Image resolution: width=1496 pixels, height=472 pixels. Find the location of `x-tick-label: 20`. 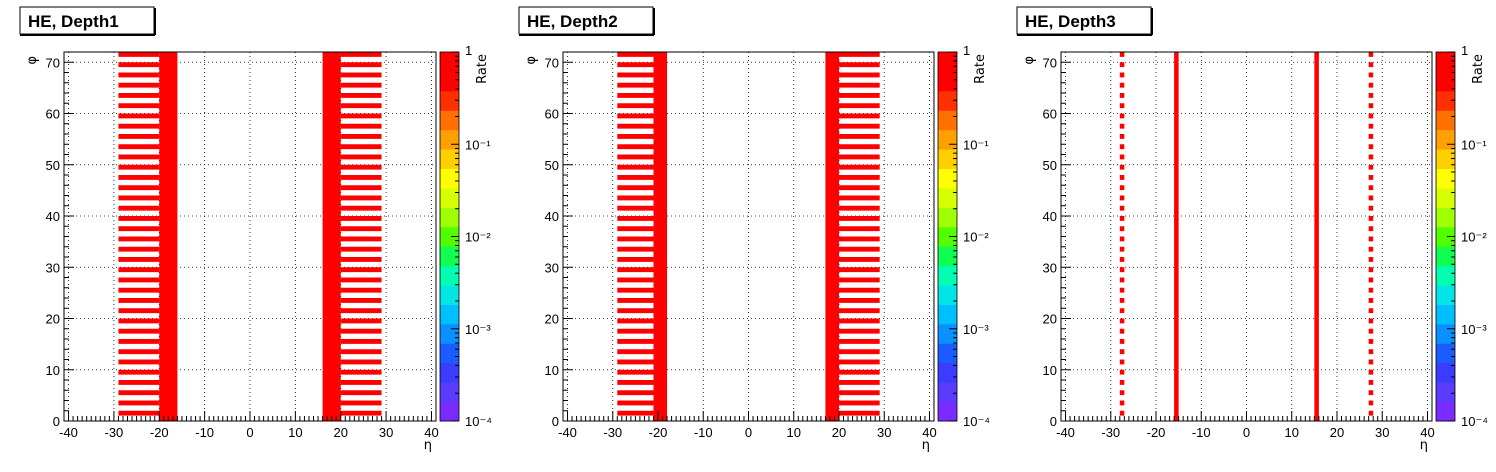

x-tick-label: 20 is located at coordinates (839, 432).